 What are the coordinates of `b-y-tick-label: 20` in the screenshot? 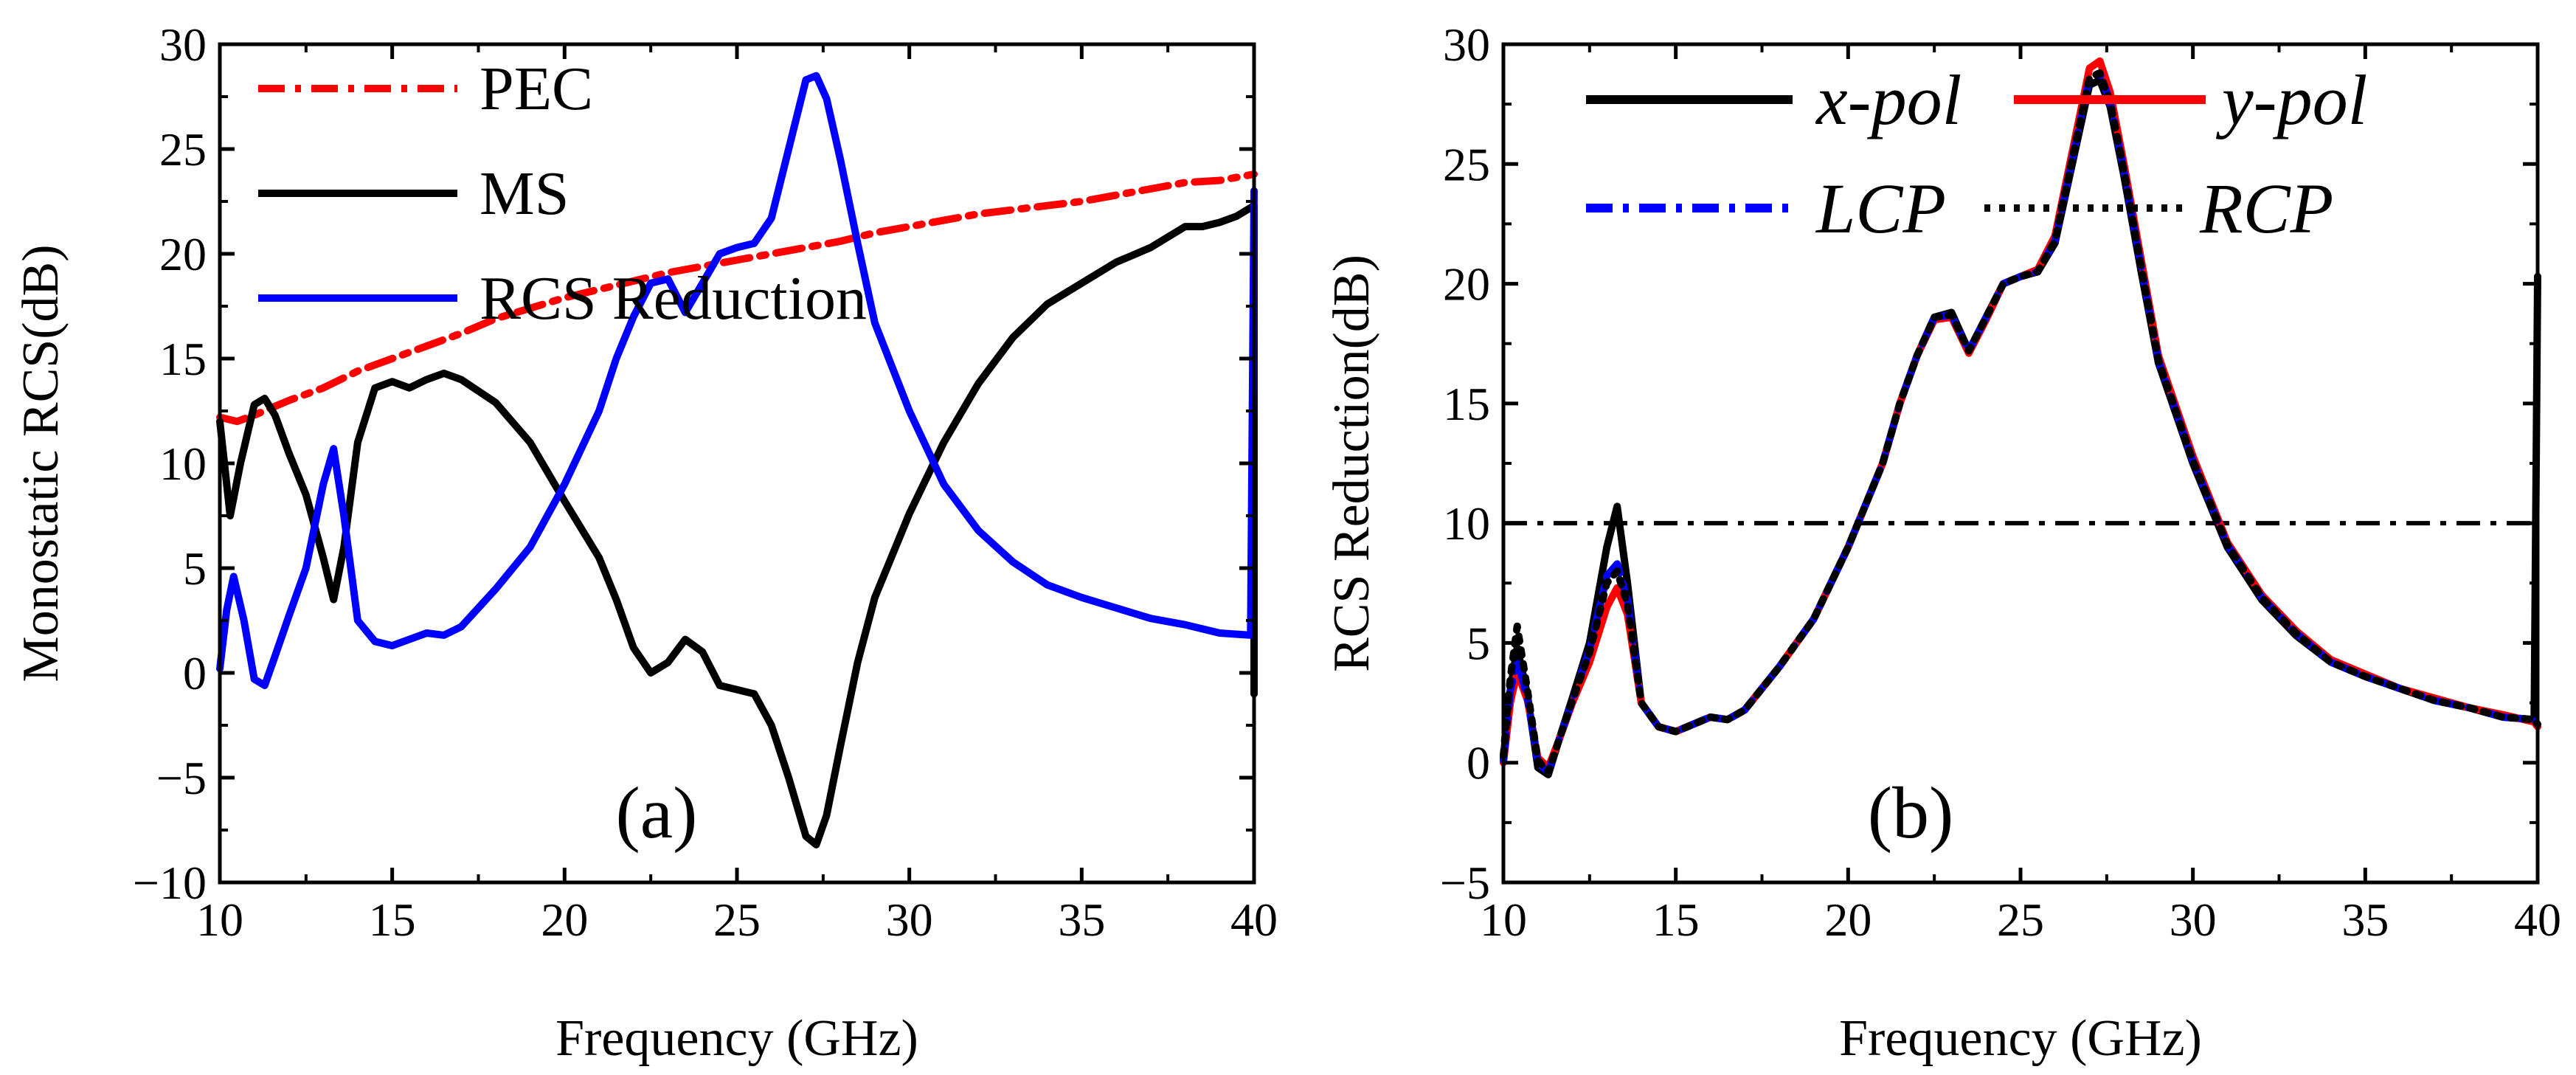 It's located at (1467, 284).